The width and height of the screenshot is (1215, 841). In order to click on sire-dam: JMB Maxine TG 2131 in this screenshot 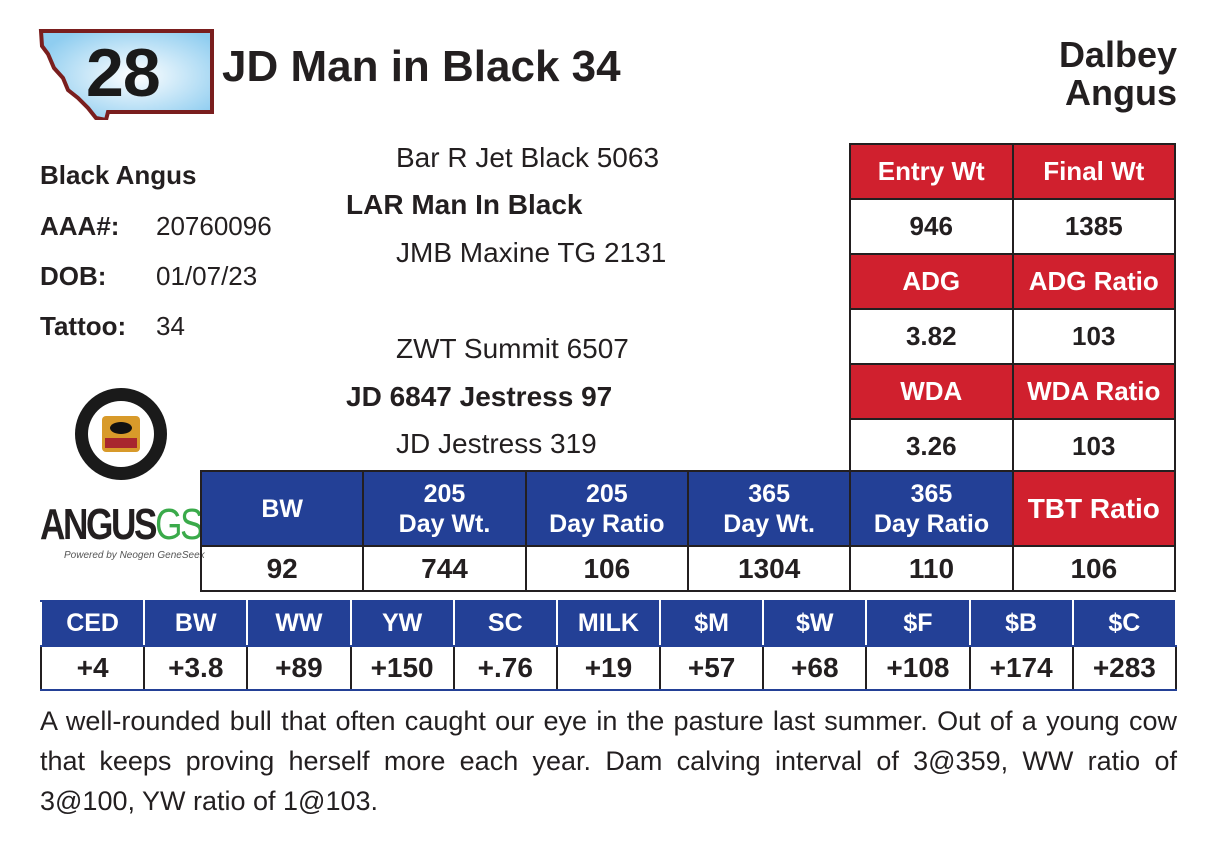, I will do `click(531, 252)`.